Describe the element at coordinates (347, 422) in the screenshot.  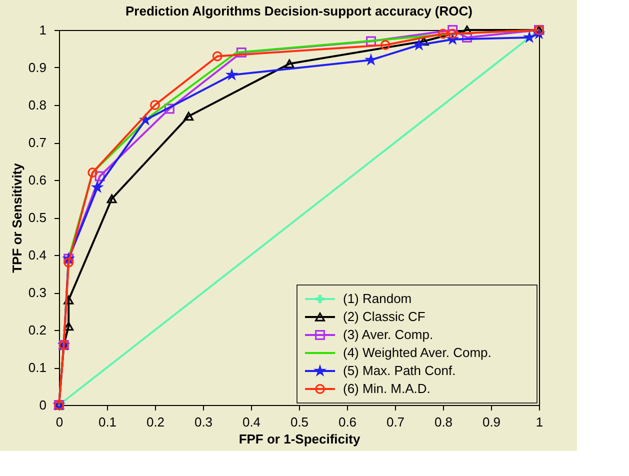
I see `x-tick-label: 0.6` at that location.